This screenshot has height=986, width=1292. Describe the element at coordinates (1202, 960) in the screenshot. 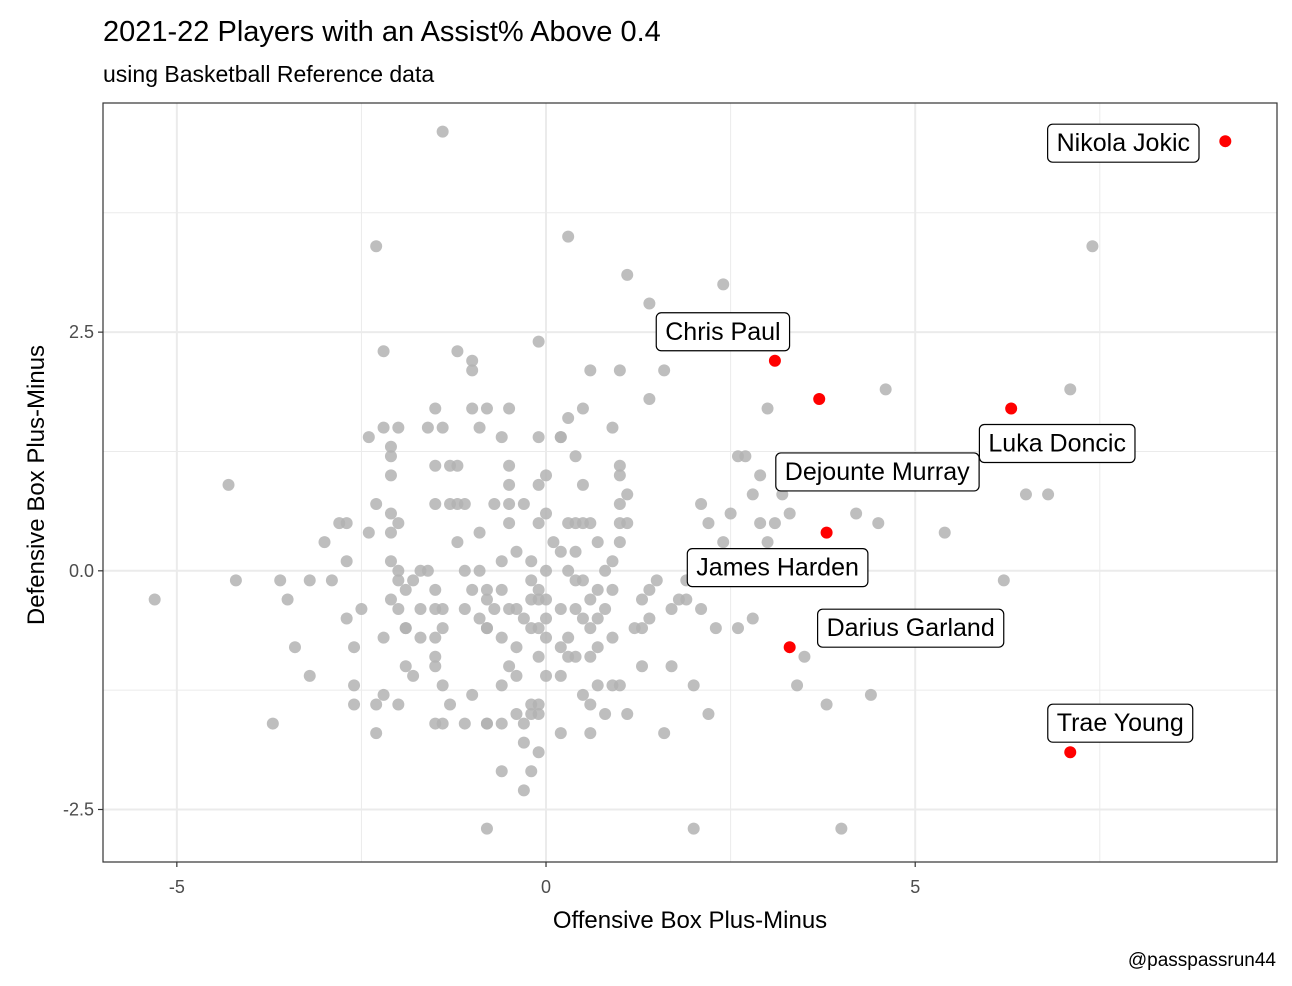

I see `chart-caption: @passpassrun44` at that location.